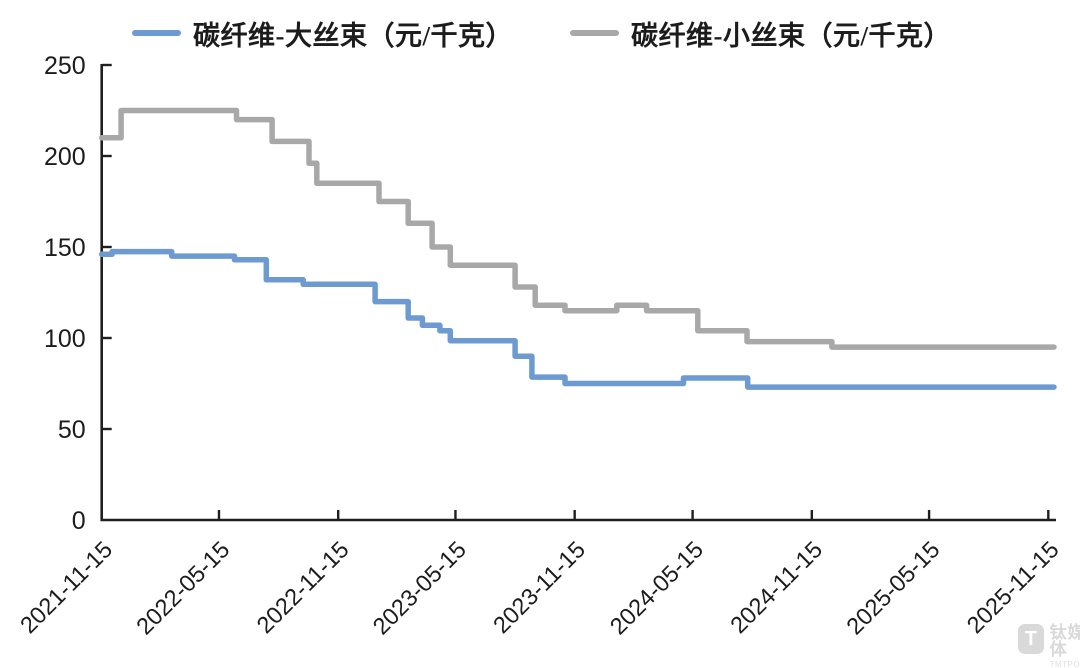  I want to click on legend-swatch-small-tow-line, so click(594, 33).